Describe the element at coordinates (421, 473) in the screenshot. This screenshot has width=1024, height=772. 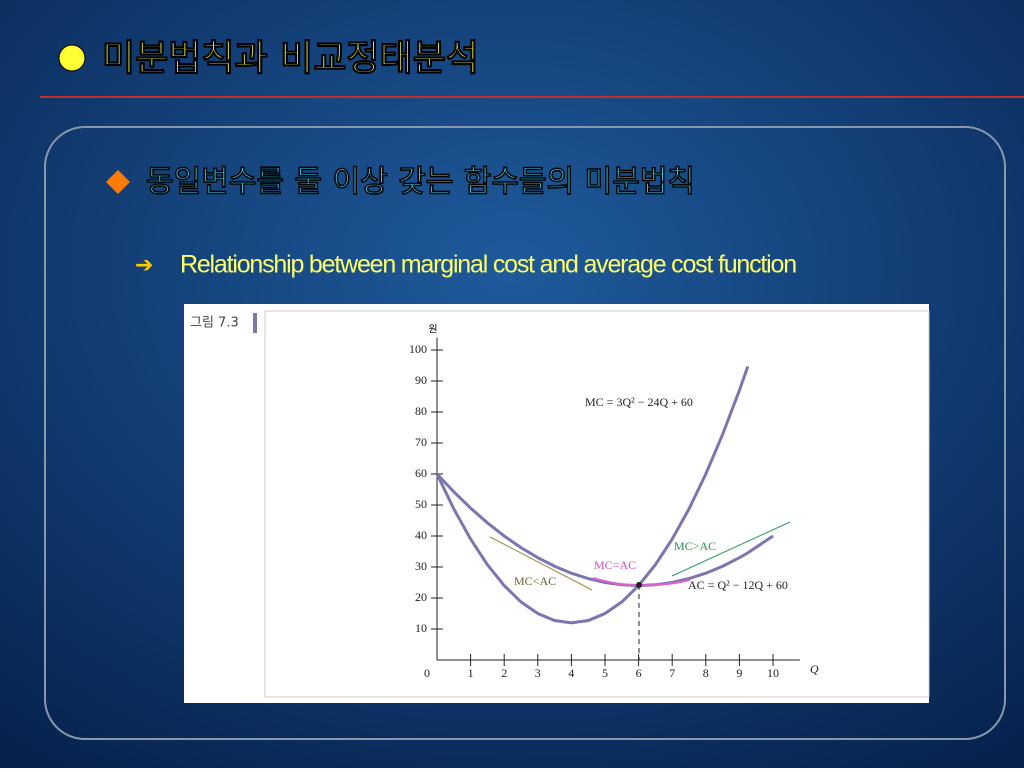
I see `y-tick-label: 60` at that location.